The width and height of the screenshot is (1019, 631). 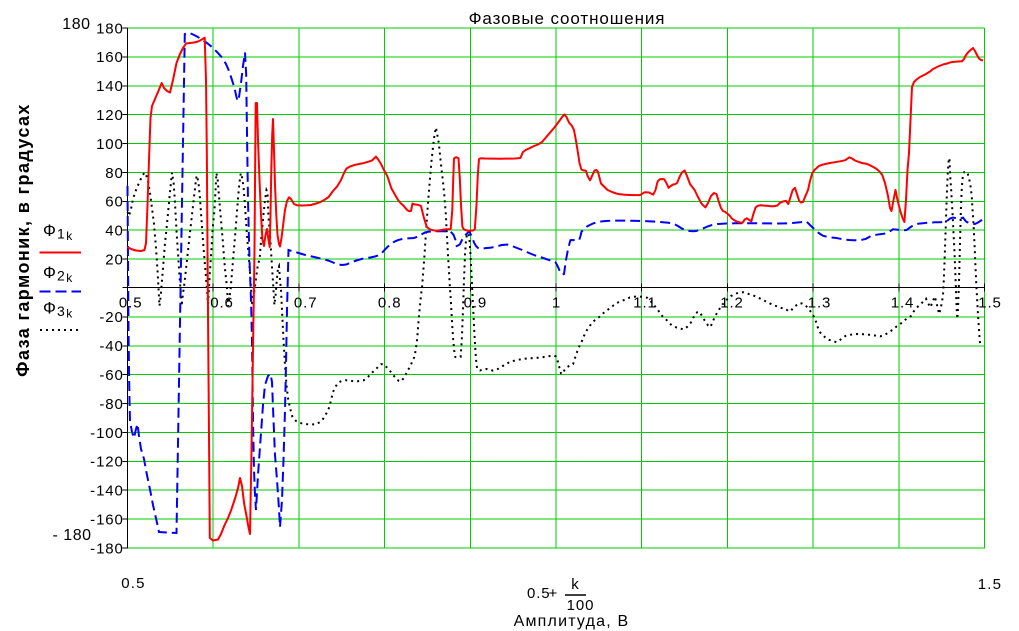 I want to click on svg-text: k, so click(x=575, y=584).